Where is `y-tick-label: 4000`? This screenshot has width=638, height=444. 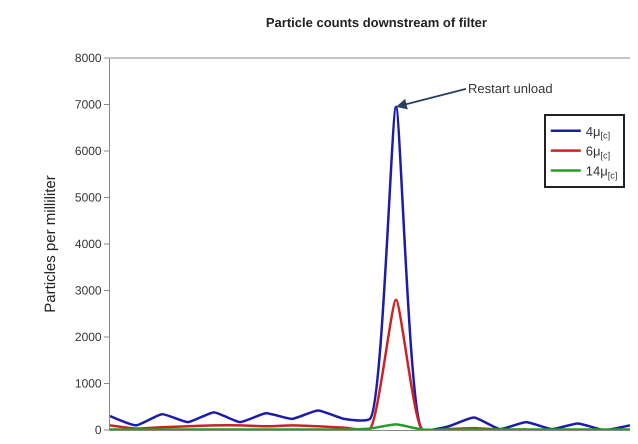 y-tick-label: 4000 is located at coordinates (88, 244).